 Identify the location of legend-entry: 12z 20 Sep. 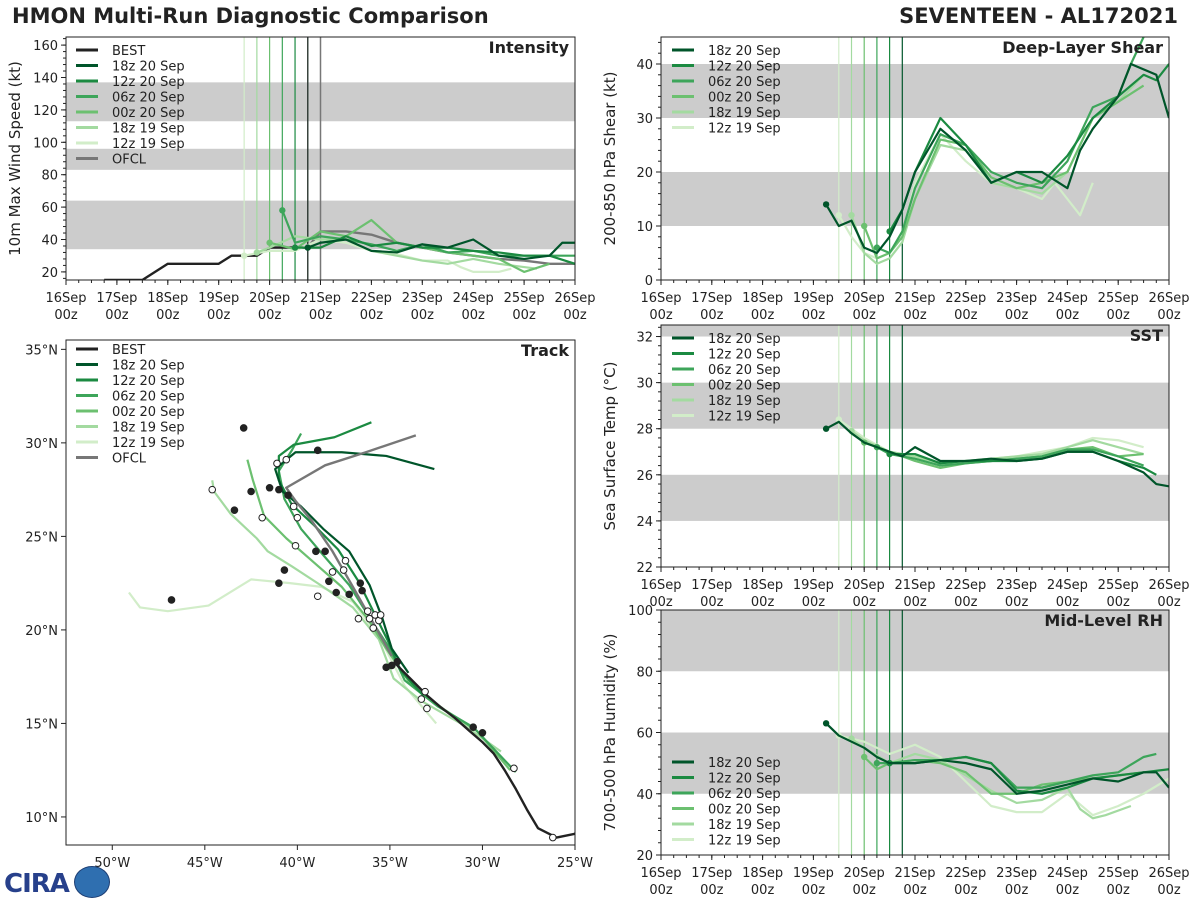
(130, 381).